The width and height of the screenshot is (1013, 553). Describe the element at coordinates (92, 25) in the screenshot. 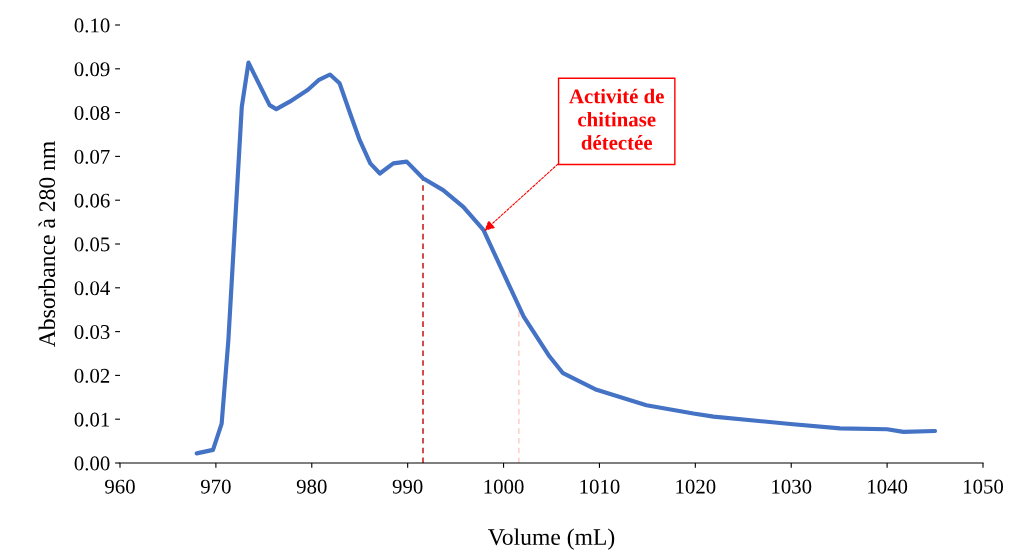

I see `y-tick-label: 0.10` at that location.